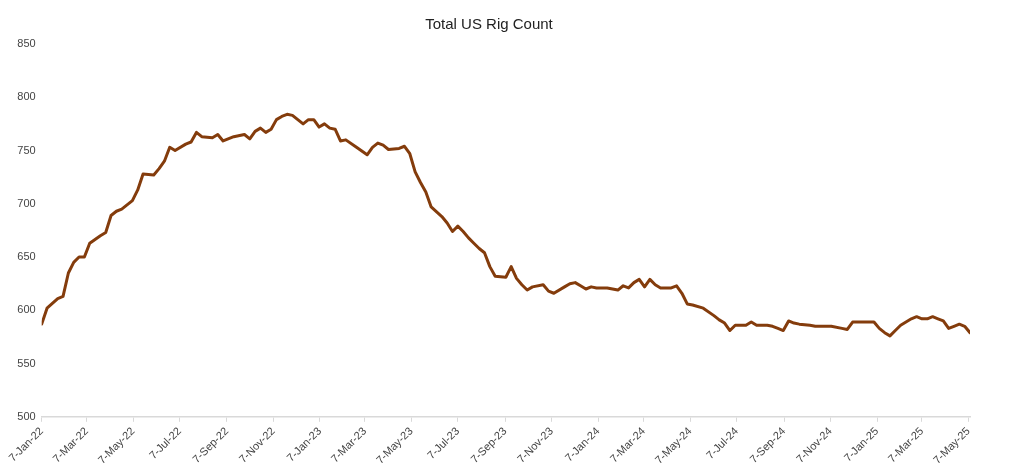 Image resolution: width=1024 pixels, height=474 pixels. Describe the element at coordinates (26, 256) in the screenshot. I see `y-tick-label: 650` at that location.